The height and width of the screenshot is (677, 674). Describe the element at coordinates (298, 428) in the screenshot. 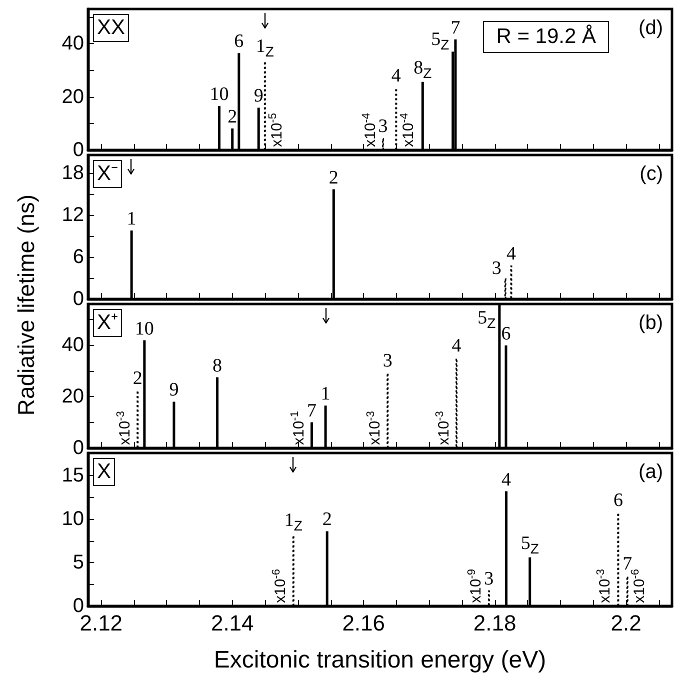

I see `annotation: x10-1` at that location.